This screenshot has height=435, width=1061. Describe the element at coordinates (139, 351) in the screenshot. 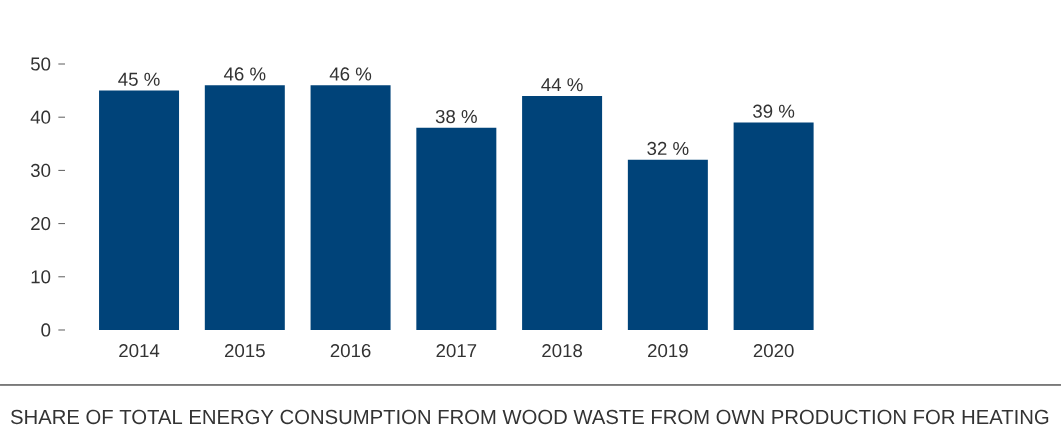

I see `x-tick-label: 2014` at that location.